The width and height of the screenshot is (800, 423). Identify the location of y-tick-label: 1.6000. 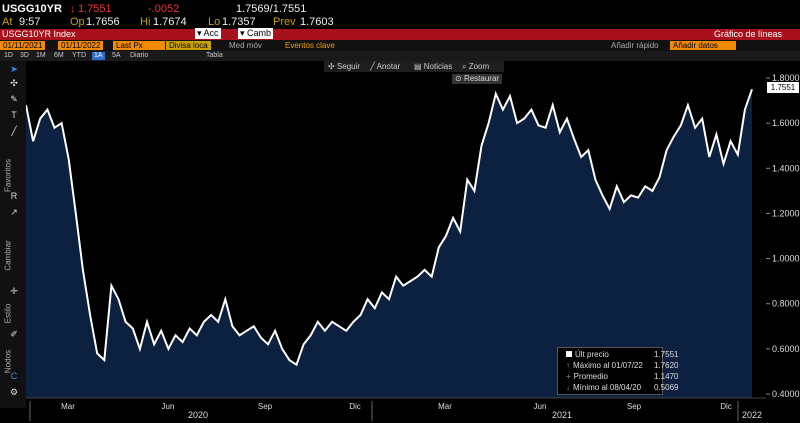
(786, 123).